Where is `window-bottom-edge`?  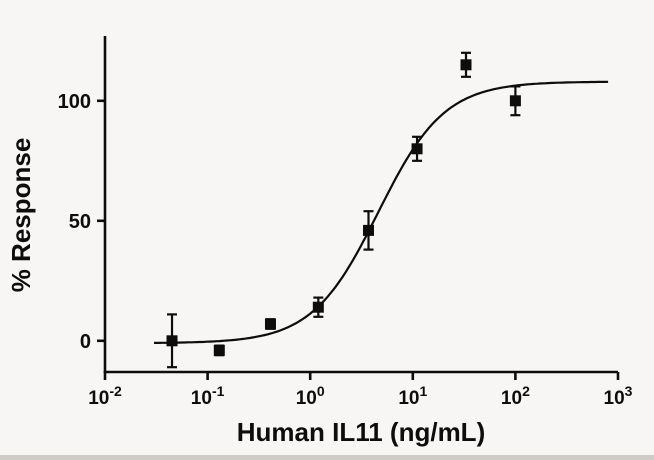 window-bottom-edge is located at coordinates (327, 457).